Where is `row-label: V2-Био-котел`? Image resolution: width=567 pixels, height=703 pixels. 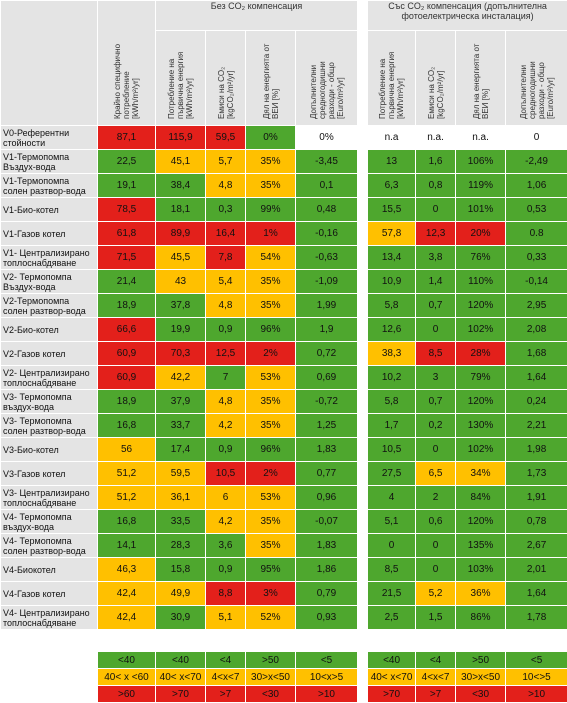
row-label: V2-Био-котел is located at coordinates (49, 330).